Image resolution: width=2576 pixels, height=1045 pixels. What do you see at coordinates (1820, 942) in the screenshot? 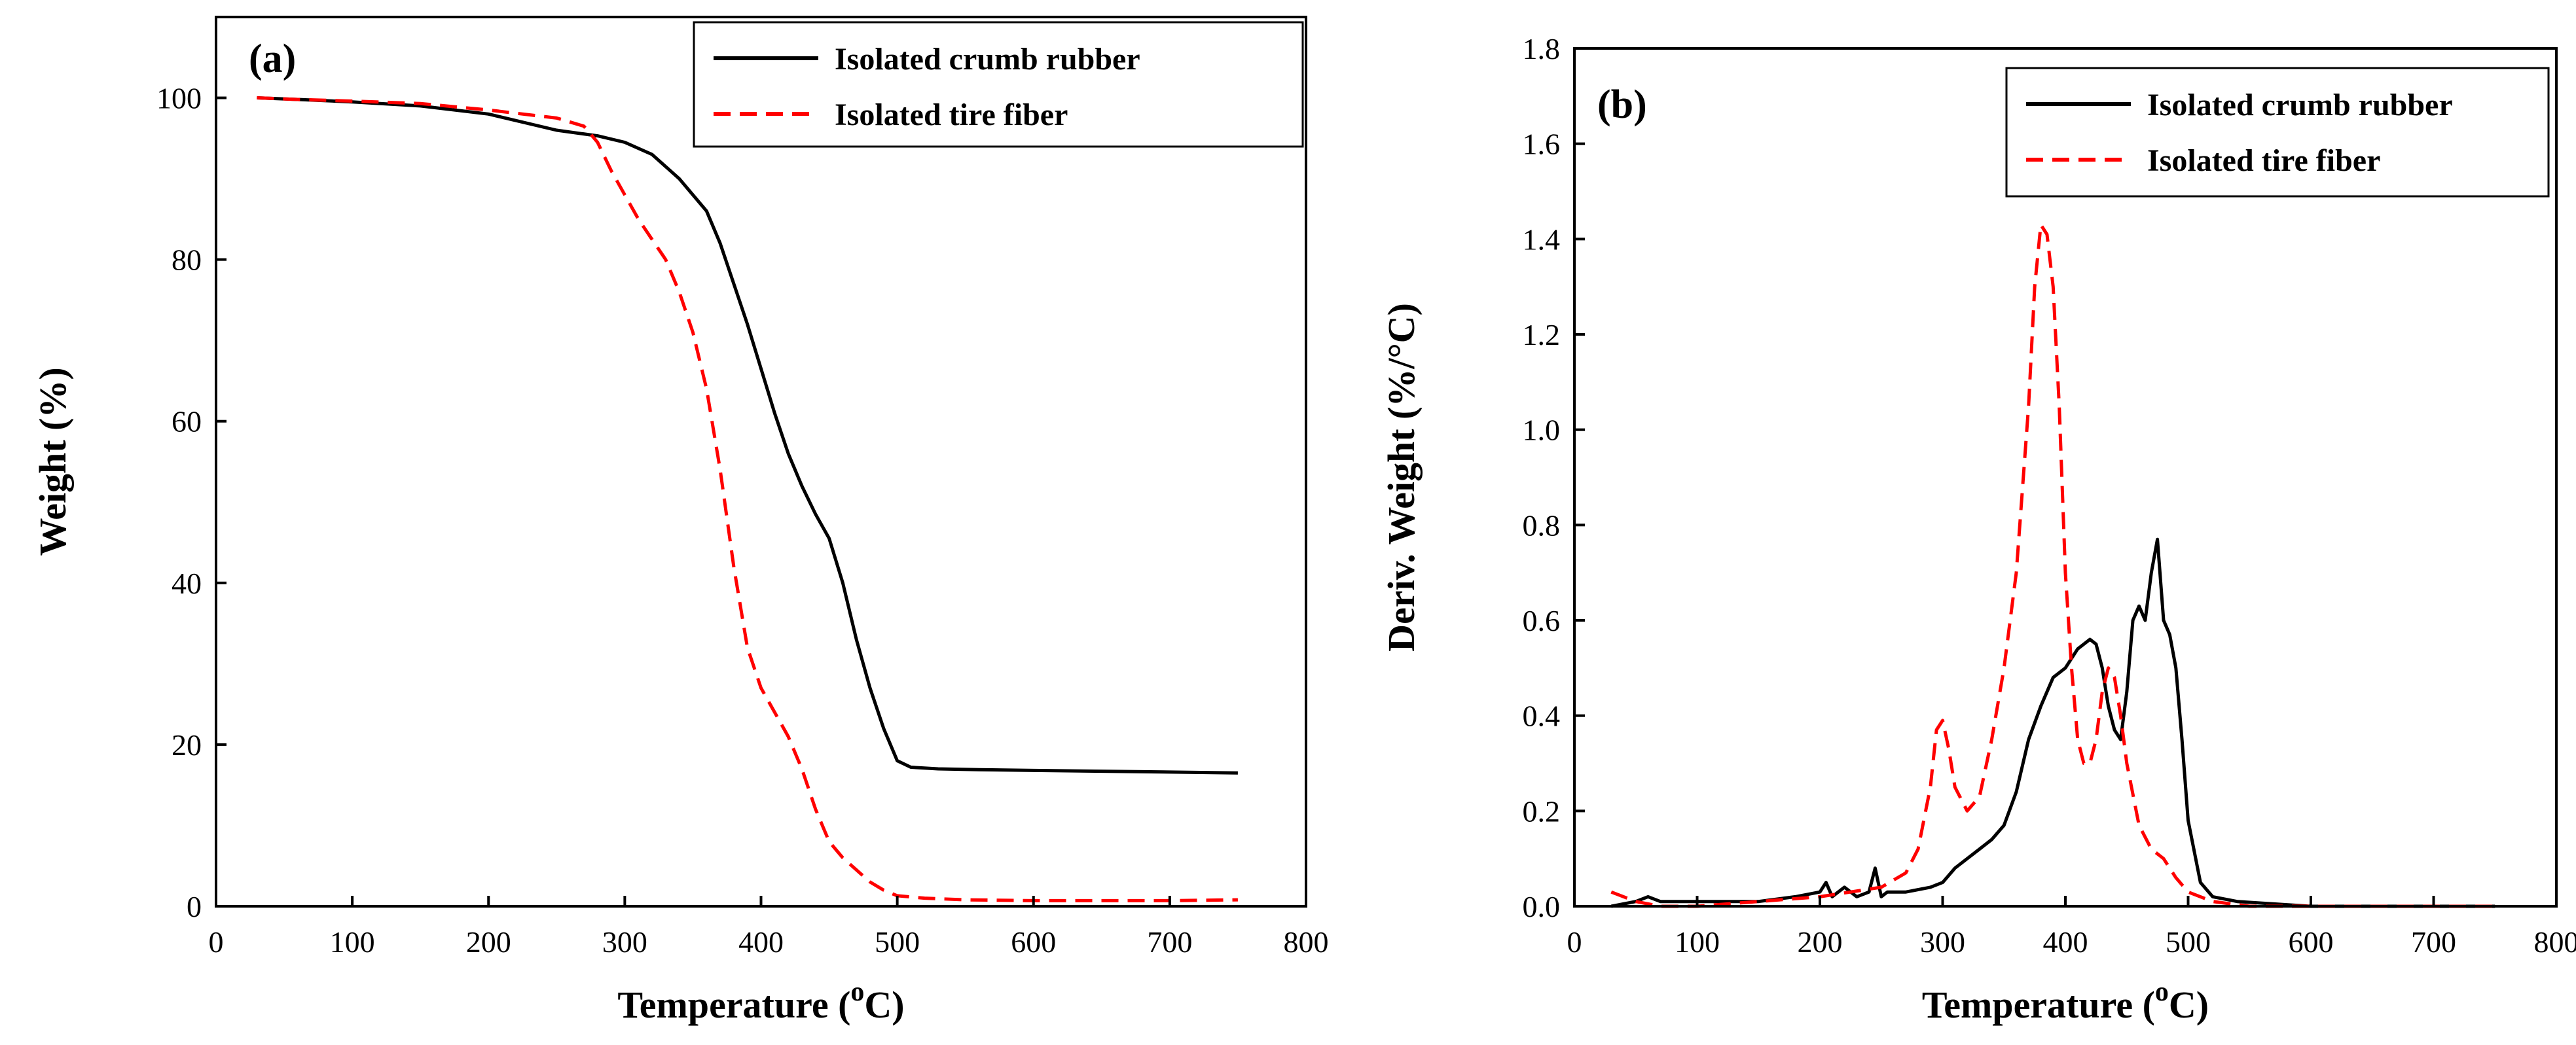
I see `pb-x-tick-label: 200` at bounding box center [1820, 942].